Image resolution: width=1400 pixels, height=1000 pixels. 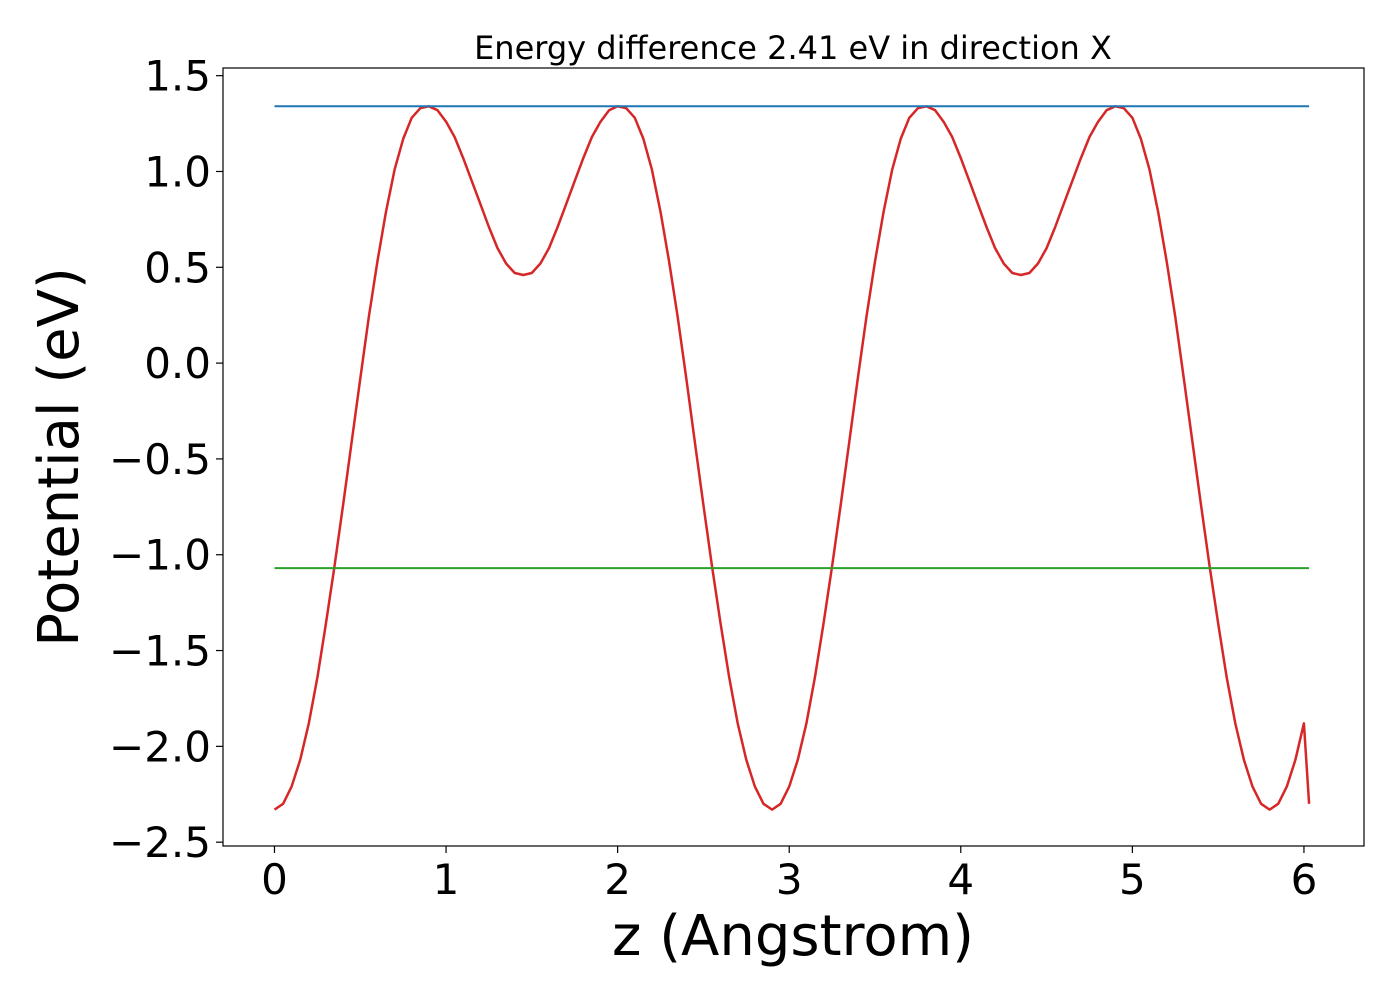 I want to click on y-axis-label: Potential (eV), so click(x=59, y=457).